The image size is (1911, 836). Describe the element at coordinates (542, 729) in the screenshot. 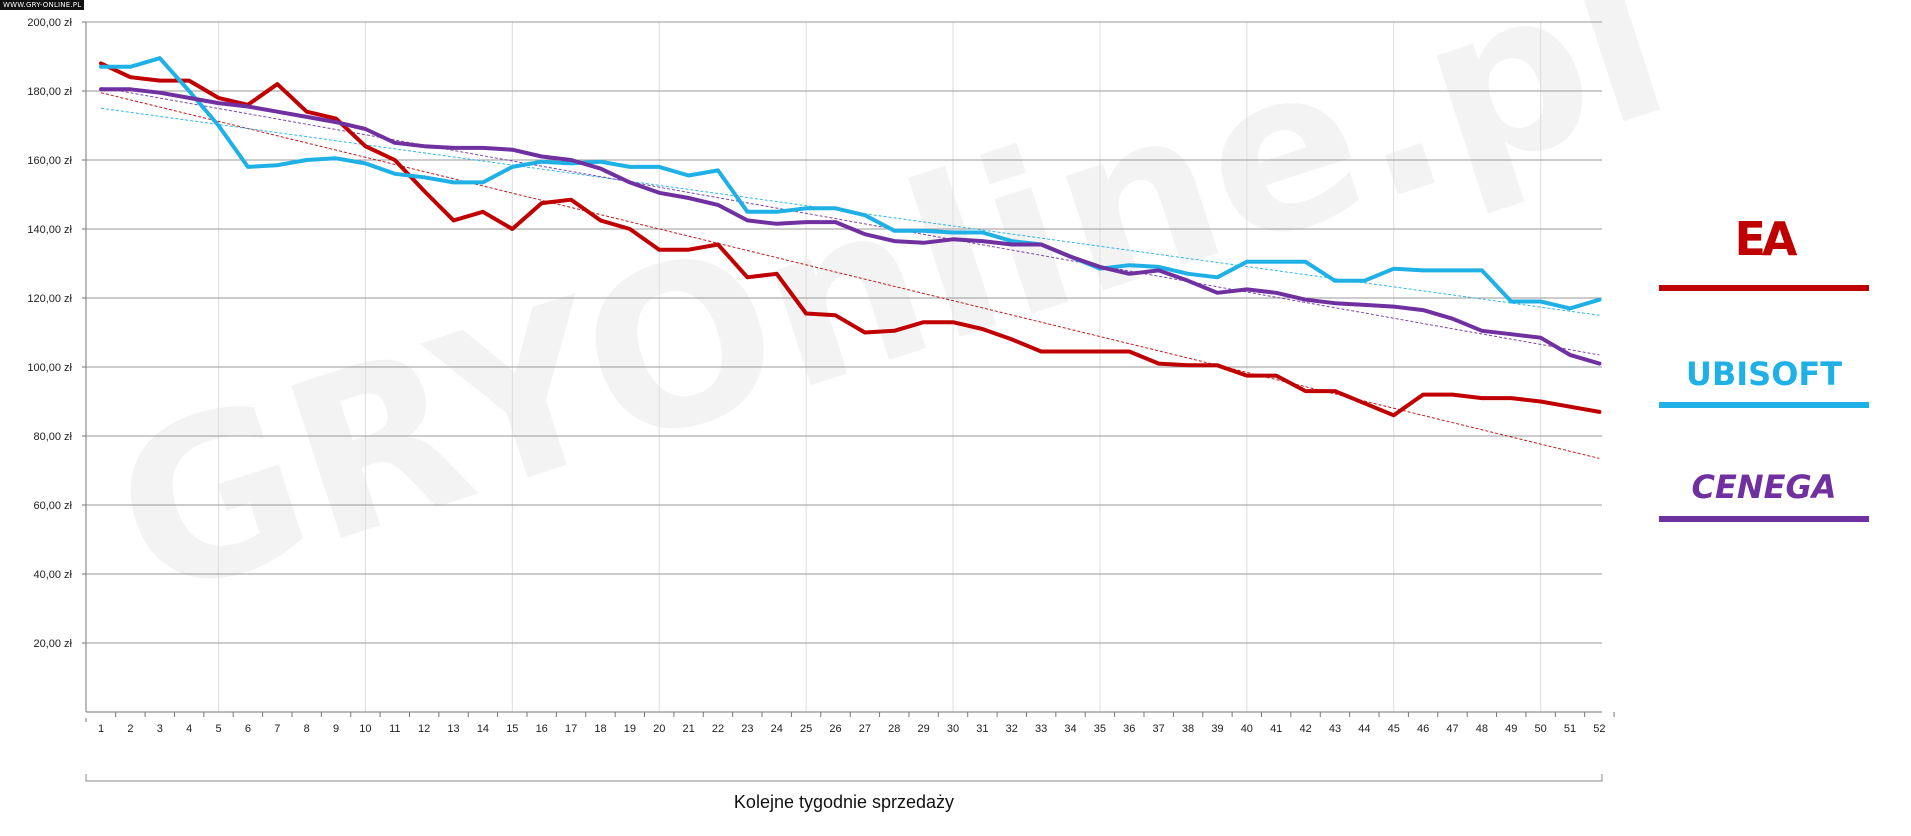

I see `x-tick-label: 16` at that location.